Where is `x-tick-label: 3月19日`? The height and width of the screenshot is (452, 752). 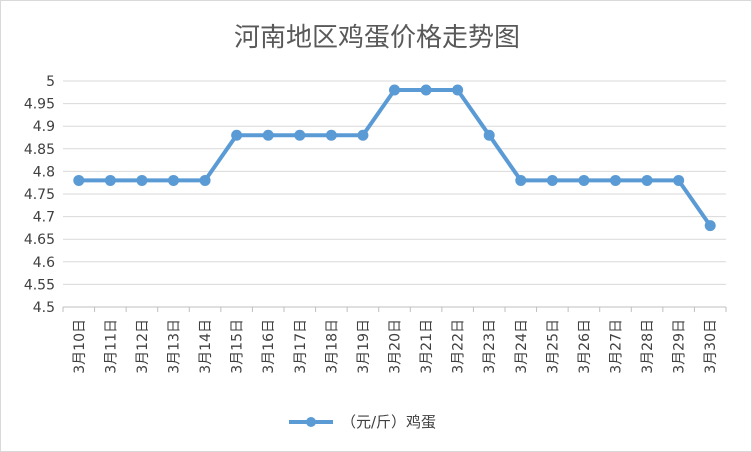 x-tick-label: 3月19日 is located at coordinates (364, 346).